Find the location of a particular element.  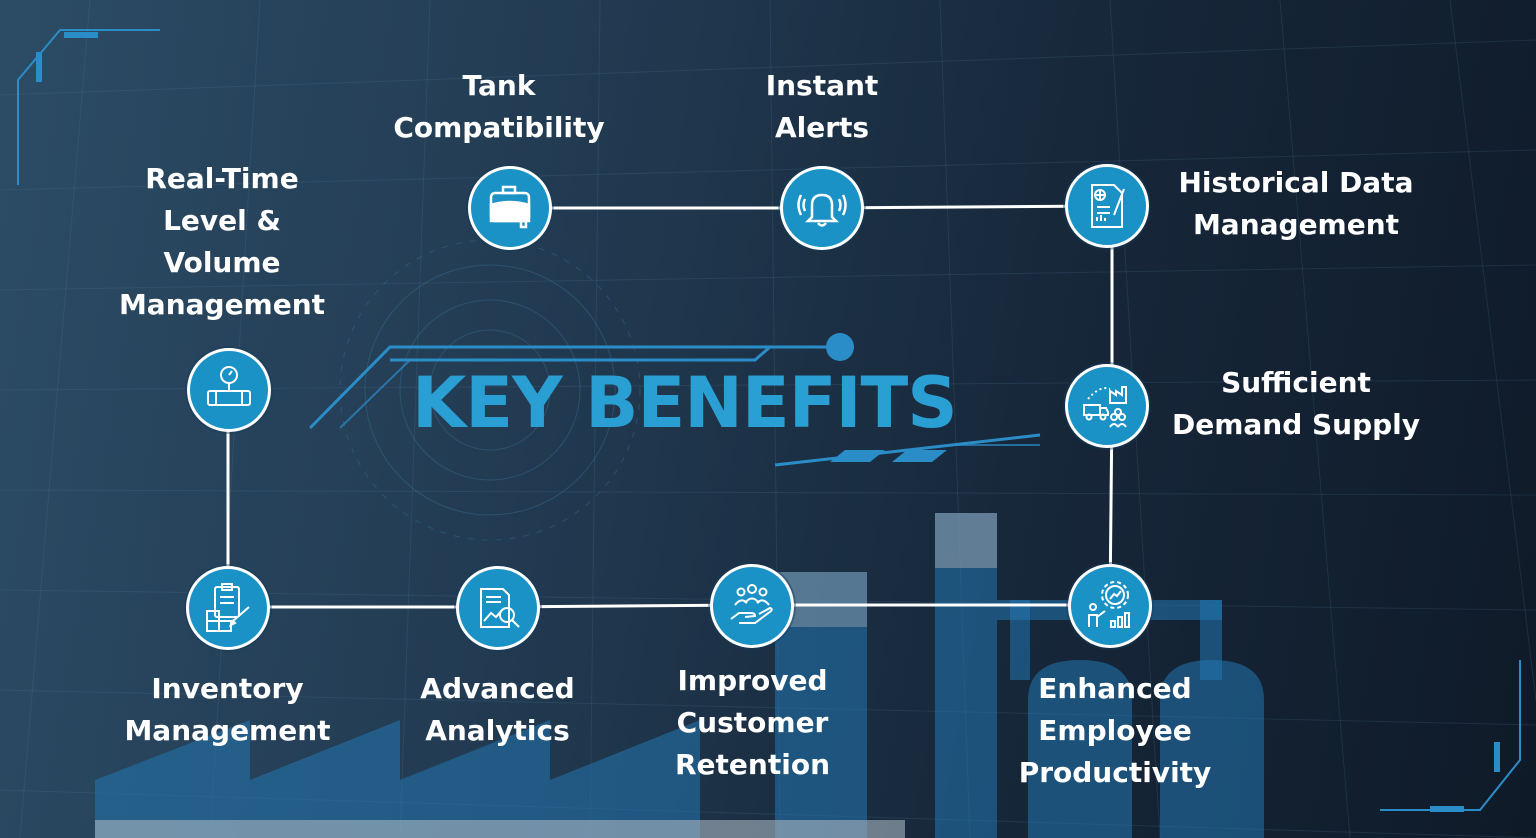

benefit-label-historical: Historical Data Management is located at coordinates (1296, 203).